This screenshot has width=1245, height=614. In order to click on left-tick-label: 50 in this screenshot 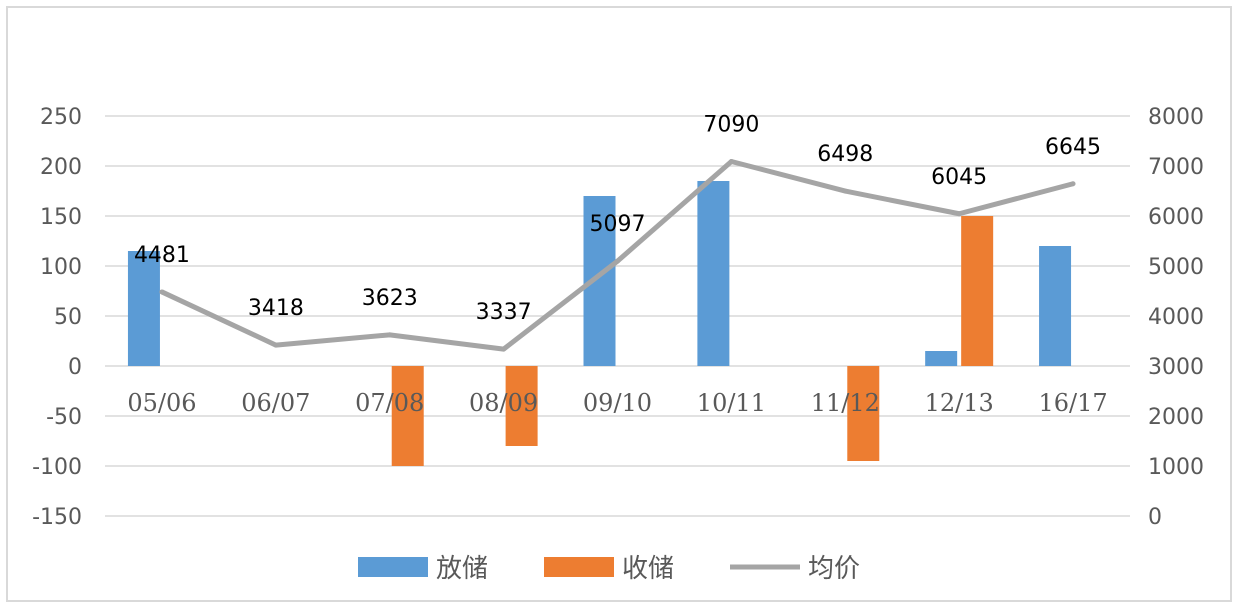, I will do `click(68, 317)`.